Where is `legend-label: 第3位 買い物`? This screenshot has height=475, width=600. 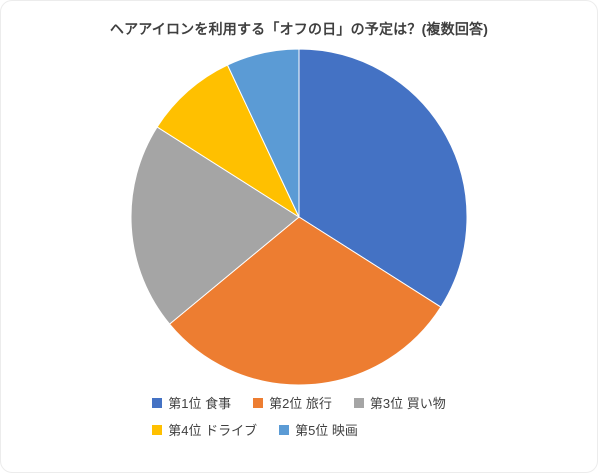 legend-label: 第3位 買い物 is located at coordinates (407, 403).